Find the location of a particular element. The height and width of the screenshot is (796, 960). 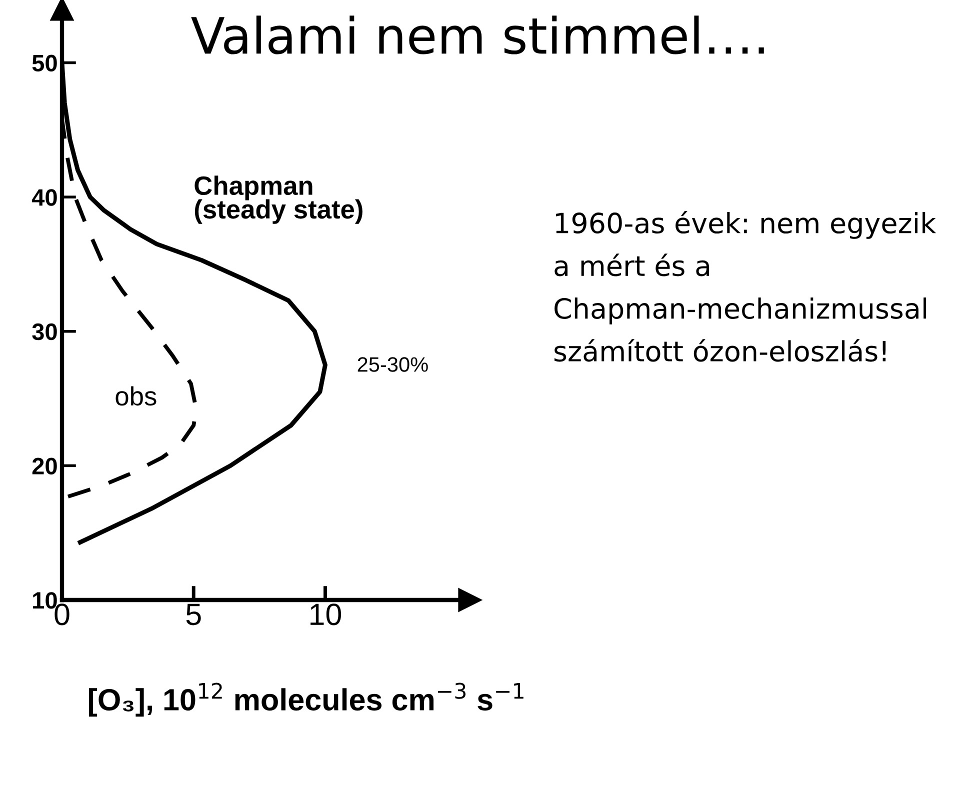

series-label: Chapman (steady state) is located at coordinates (278, 200).